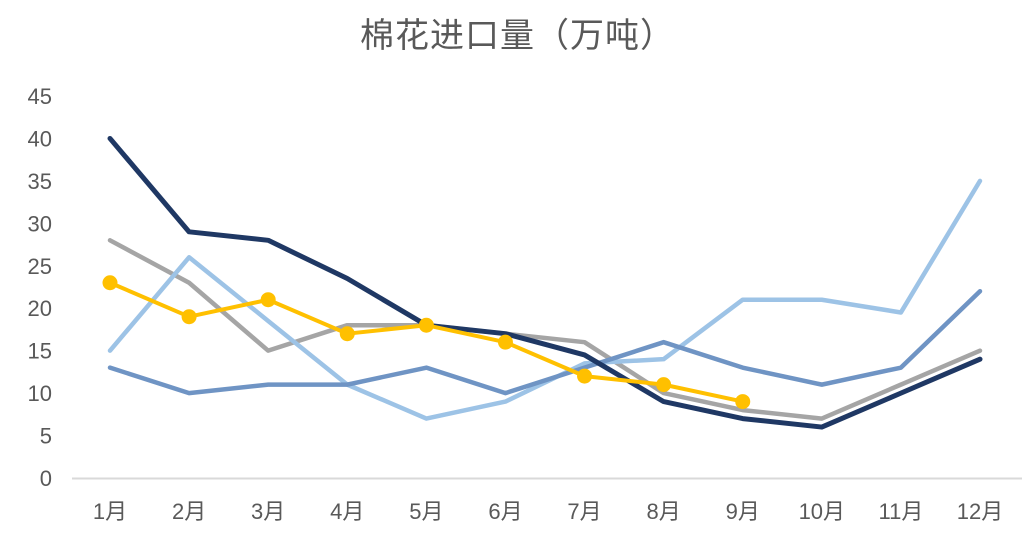 The width and height of the screenshot is (1035, 549). I want to click on series-gold-marker-line, so click(426, 342).